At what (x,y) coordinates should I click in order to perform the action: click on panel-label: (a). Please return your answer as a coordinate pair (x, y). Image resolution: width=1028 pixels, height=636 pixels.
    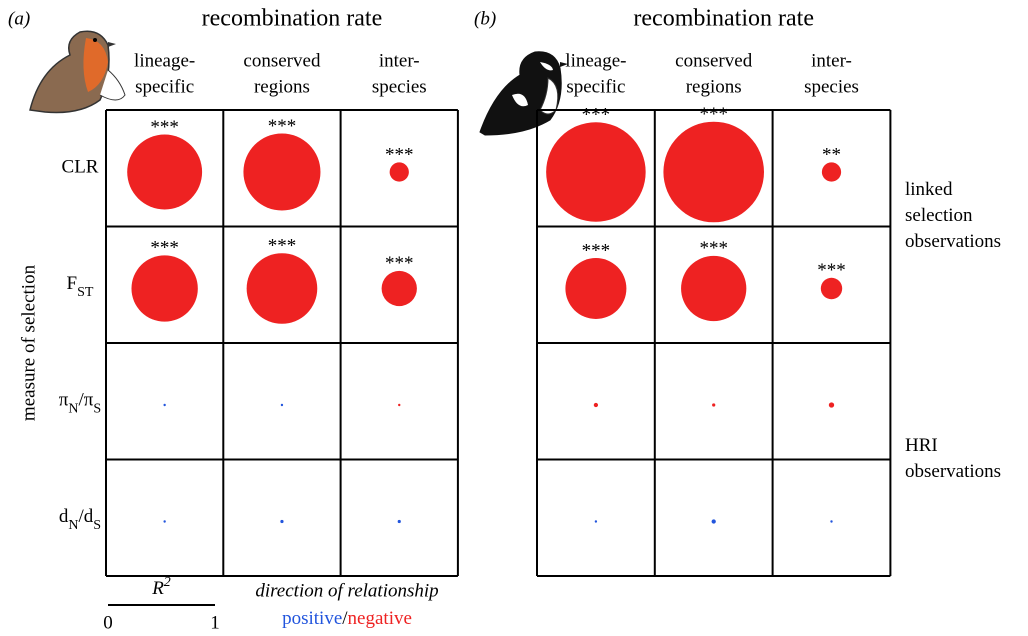
    Looking at the image, I should click on (19, 18).